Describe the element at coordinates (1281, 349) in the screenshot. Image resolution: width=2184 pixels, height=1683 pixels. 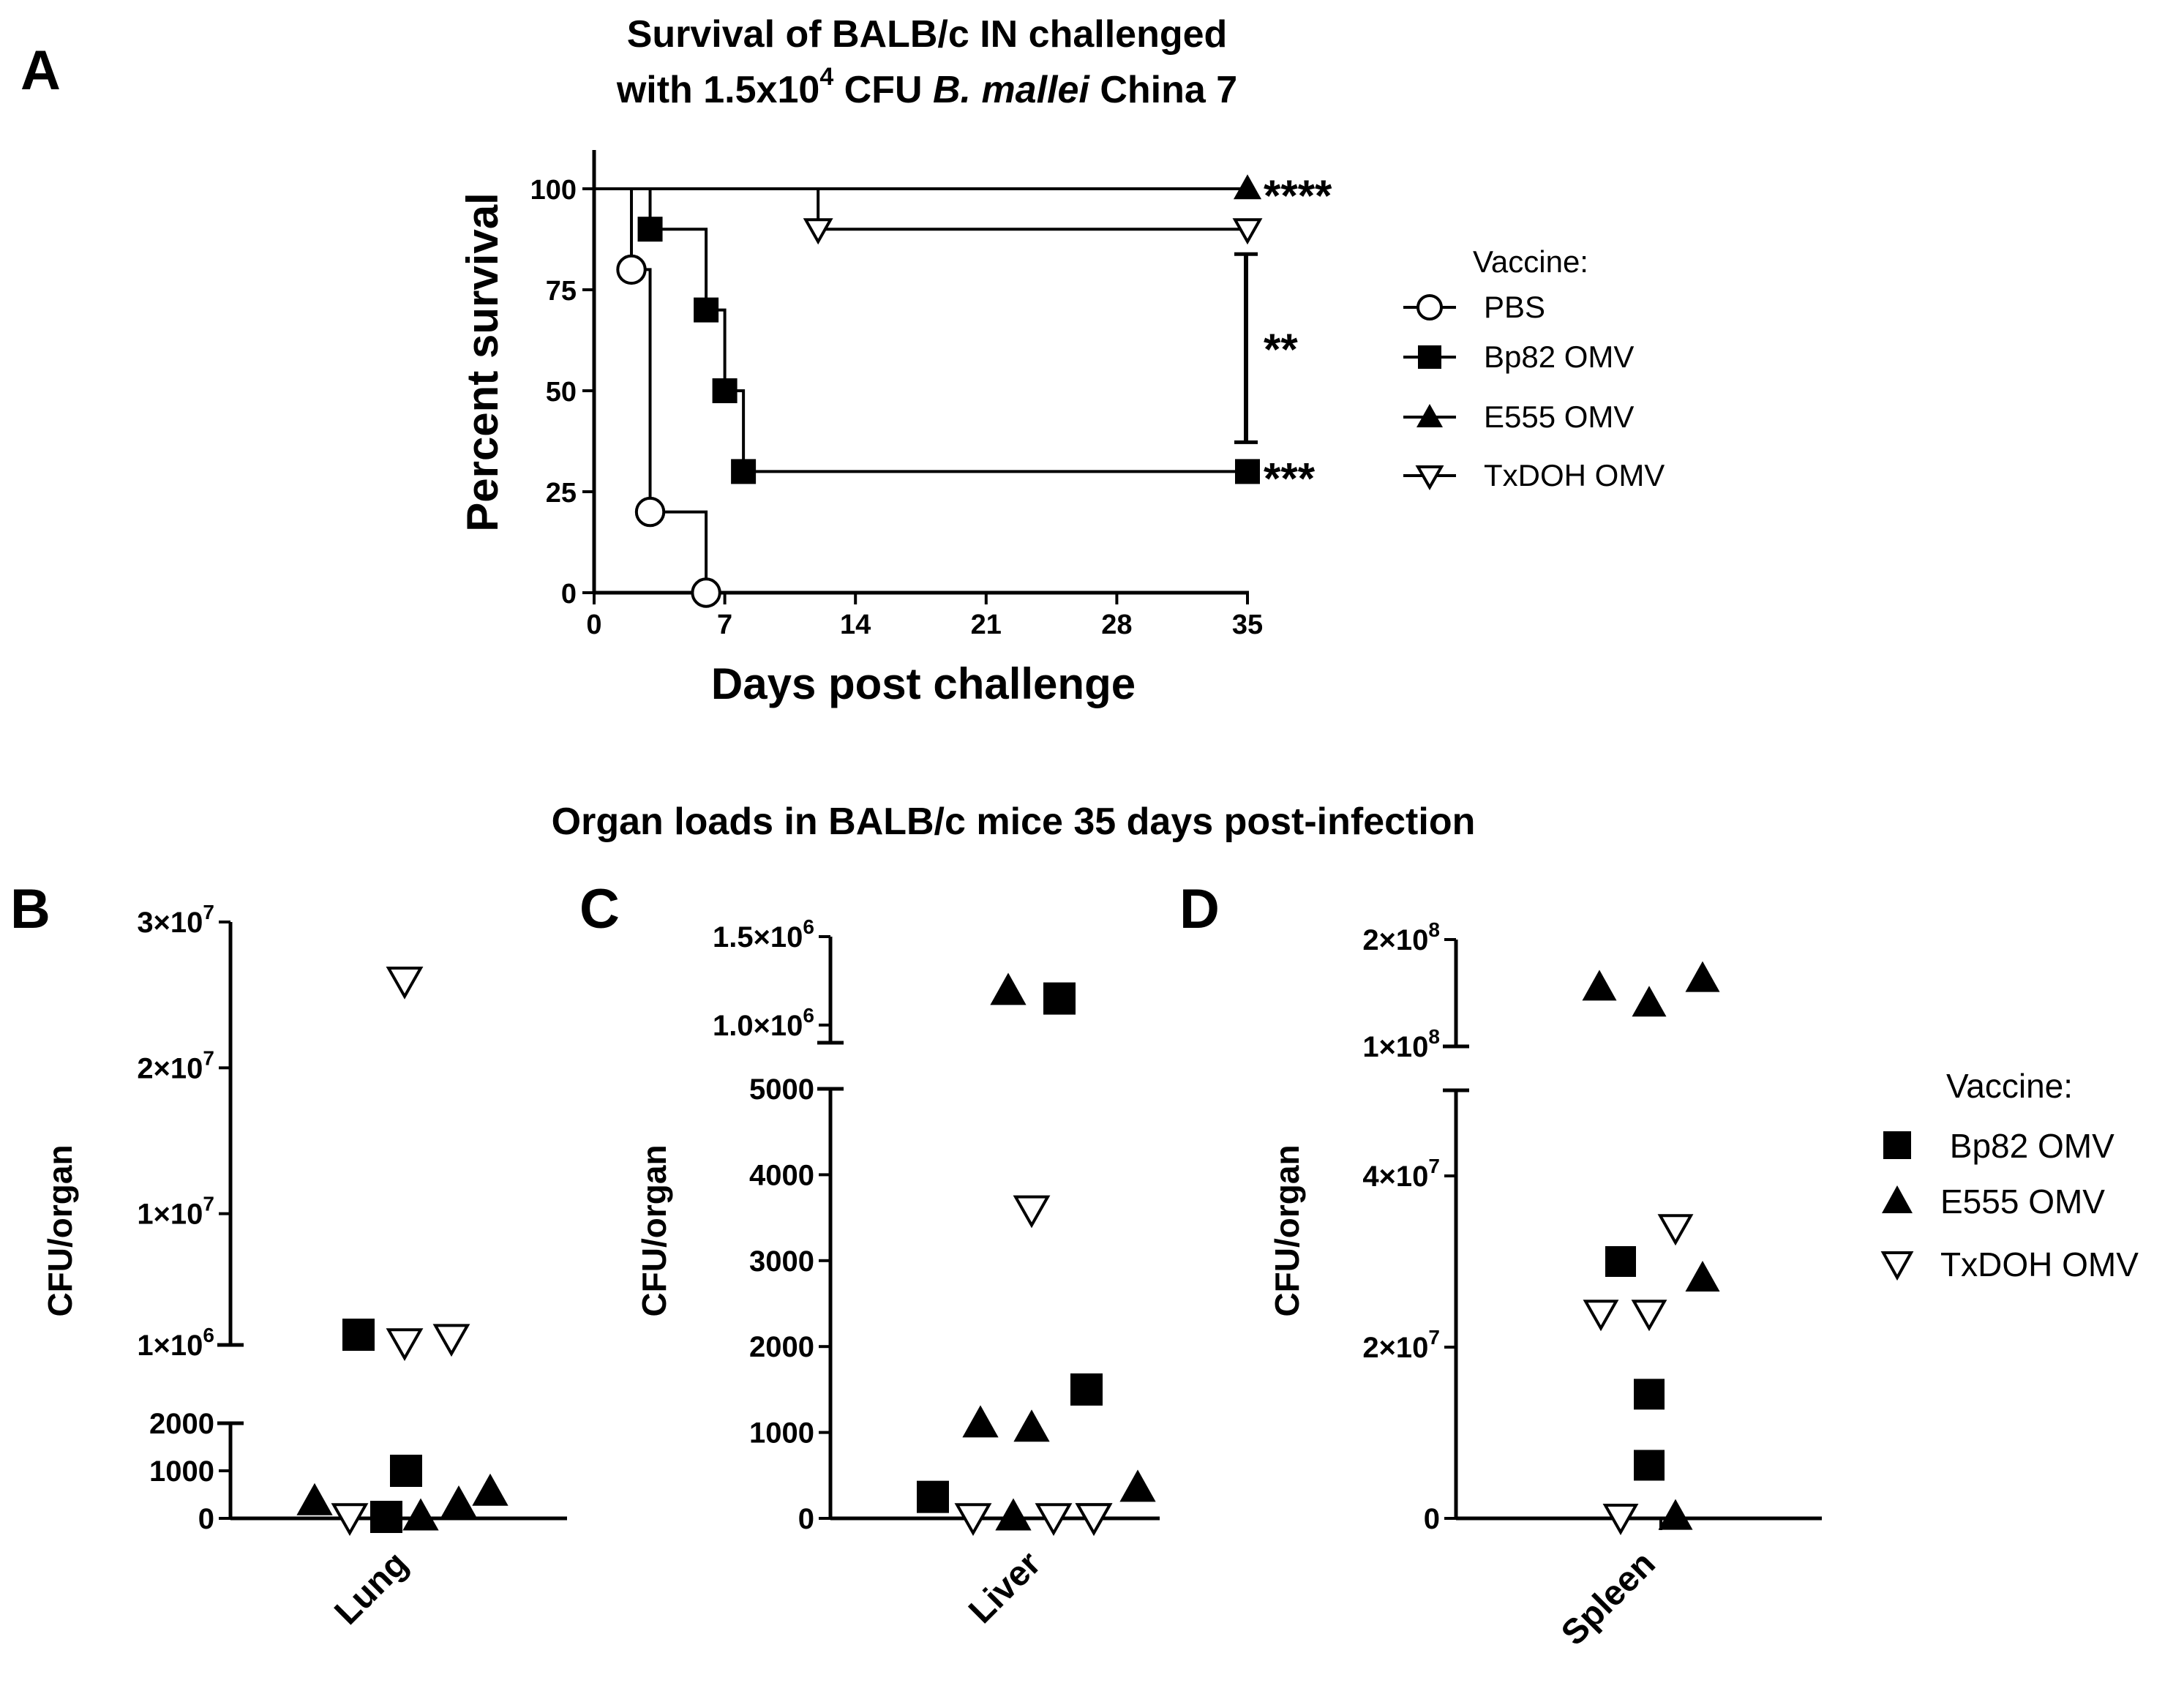
I see `significance-label: **` at that location.